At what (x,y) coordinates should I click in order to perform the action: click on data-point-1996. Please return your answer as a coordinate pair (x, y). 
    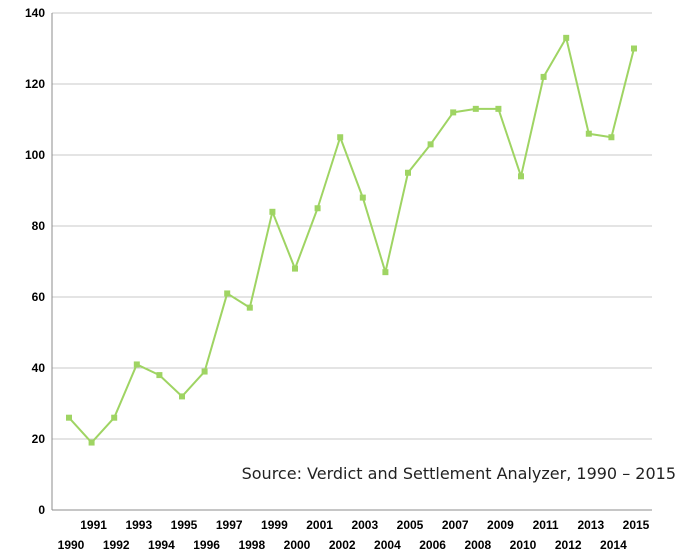
    Looking at the image, I should click on (204, 371).